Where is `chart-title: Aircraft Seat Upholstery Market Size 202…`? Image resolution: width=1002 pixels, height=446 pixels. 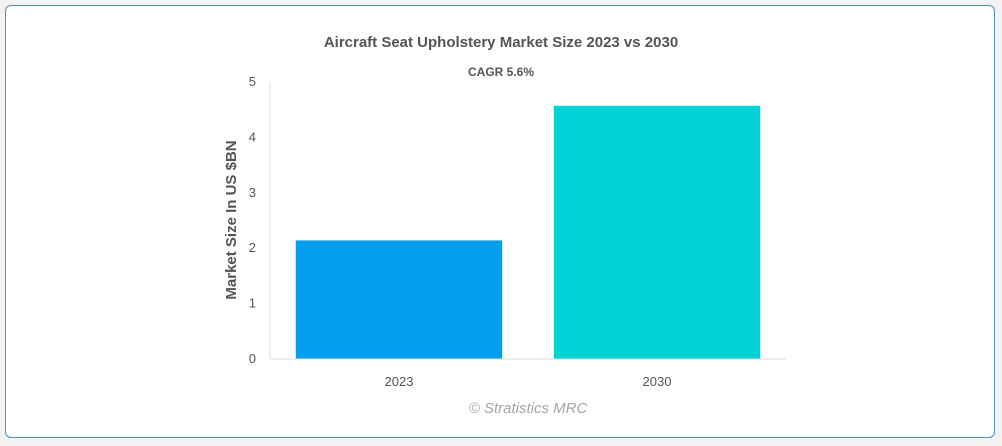 chart-title: Aircraft Seat Upholstery Market Size 202… is located at coordinates (501, 42).